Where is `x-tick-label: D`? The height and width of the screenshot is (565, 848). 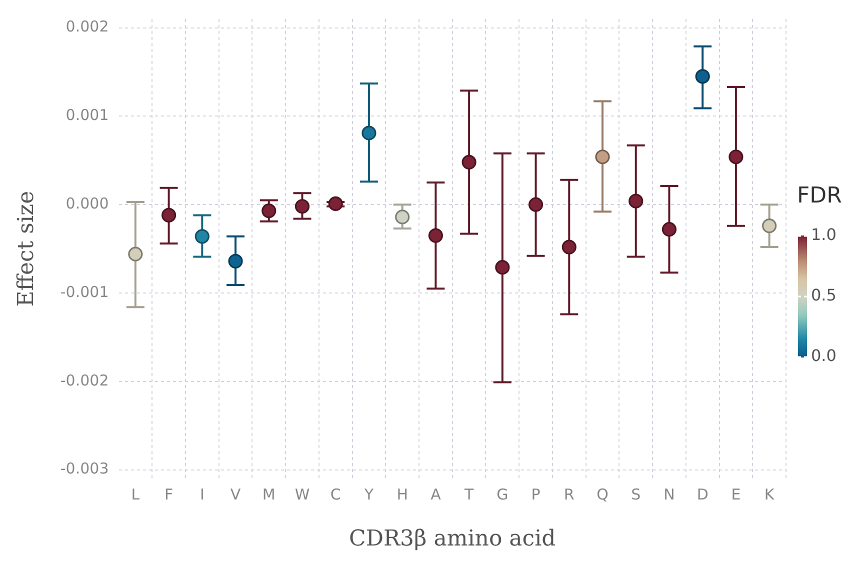 x-tick-label: D is located at coordinates (702, 494).